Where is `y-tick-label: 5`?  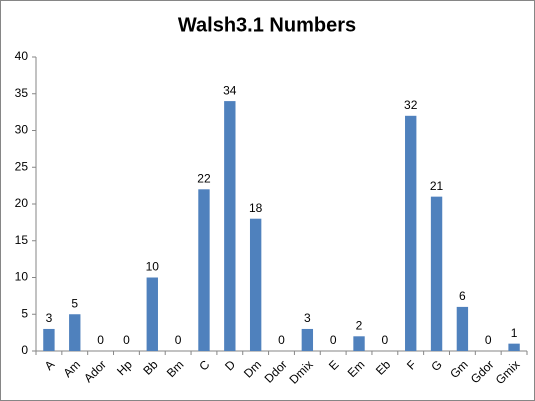
y-tick-label: 5 is located at coordinates (24, 313).